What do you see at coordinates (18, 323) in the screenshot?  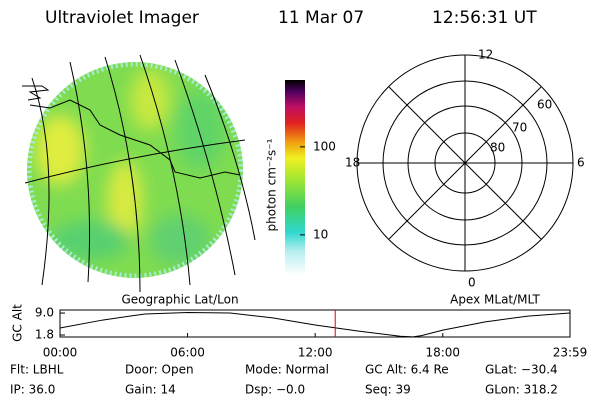 I see `y-label: GC Alt` at bounding box center [18, 323].